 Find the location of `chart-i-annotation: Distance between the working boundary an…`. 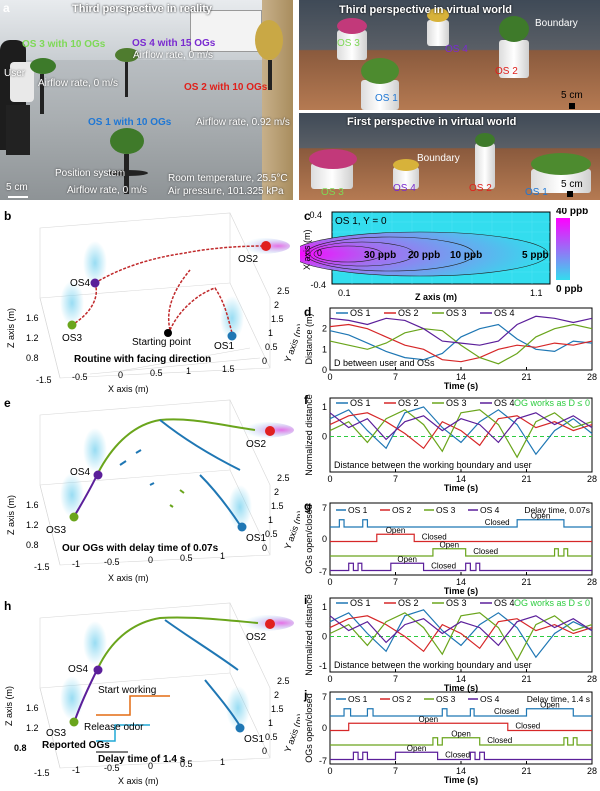

chart-i-annotation: Distance between the working boundary an… is located at coordinates (433, 665).